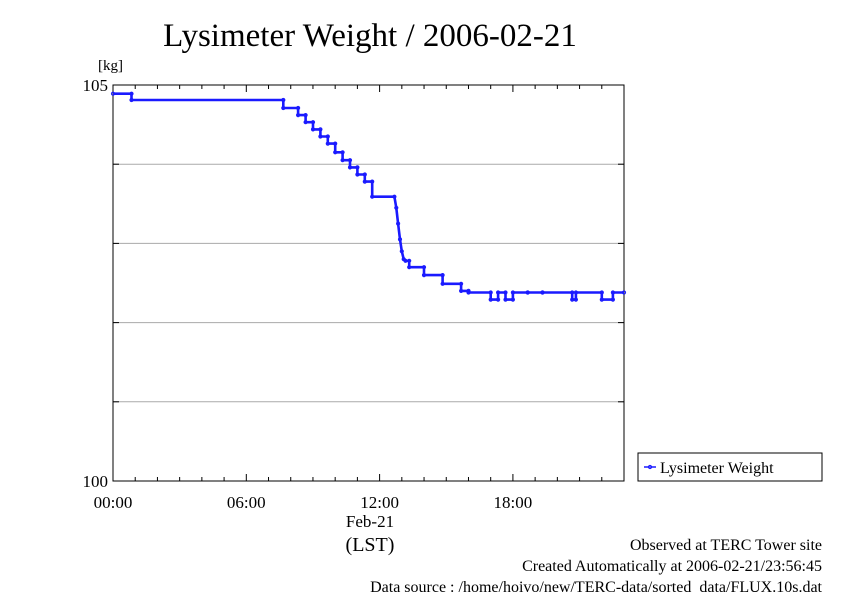 This screenshot has height=595, width=842. I want to click on x-tick-label: 18:00, so click(513, 502).